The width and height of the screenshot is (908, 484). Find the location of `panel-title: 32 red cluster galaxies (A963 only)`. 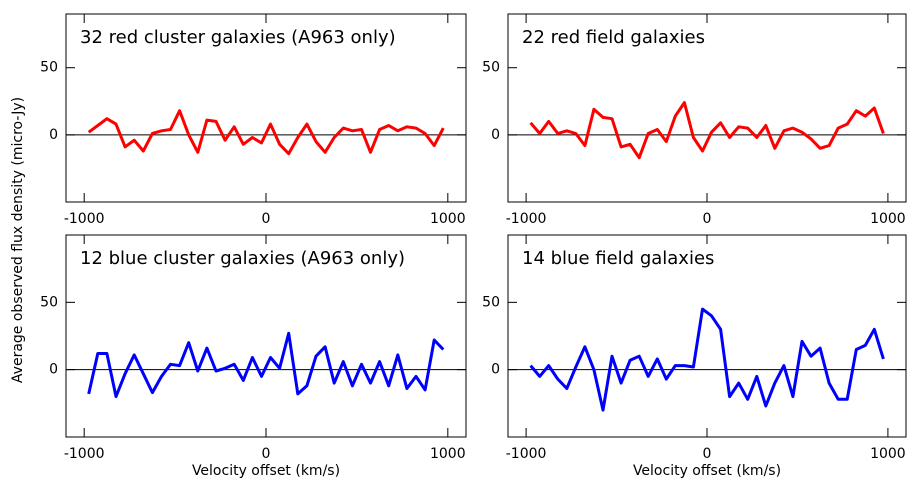

panel-title: 32 red cluster galaxies (A963 only) is located at coordinates (238, 37).